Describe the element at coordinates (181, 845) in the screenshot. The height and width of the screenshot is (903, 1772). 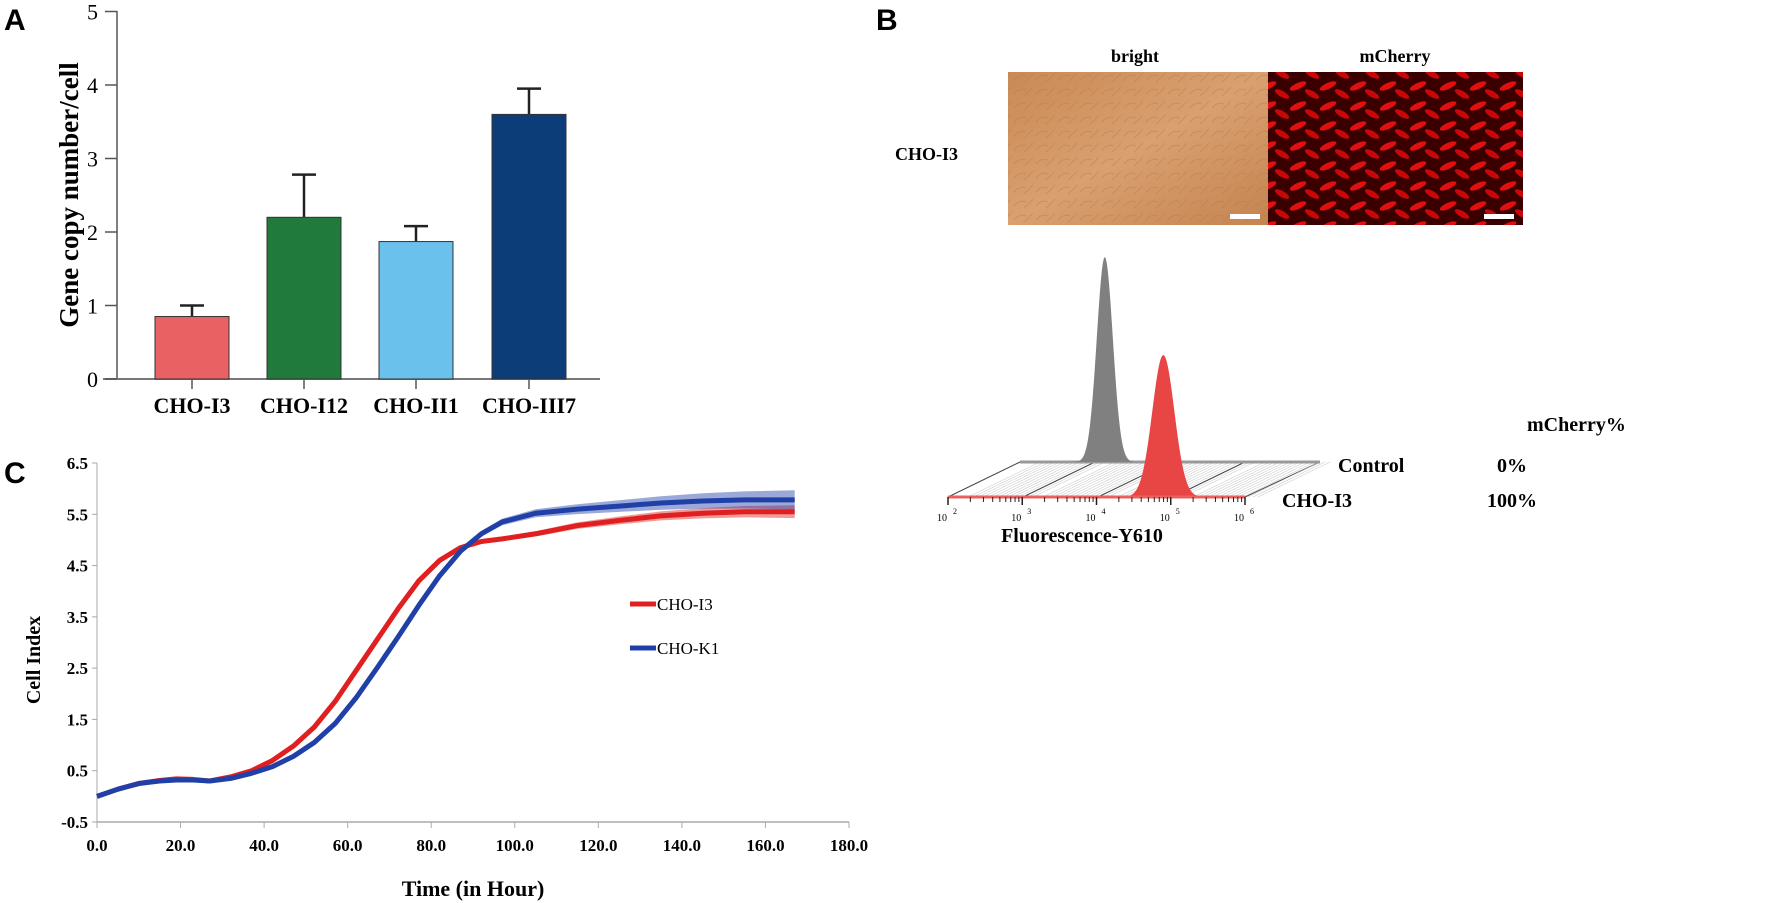
I see `x-tick-label: 20.0` at that location.